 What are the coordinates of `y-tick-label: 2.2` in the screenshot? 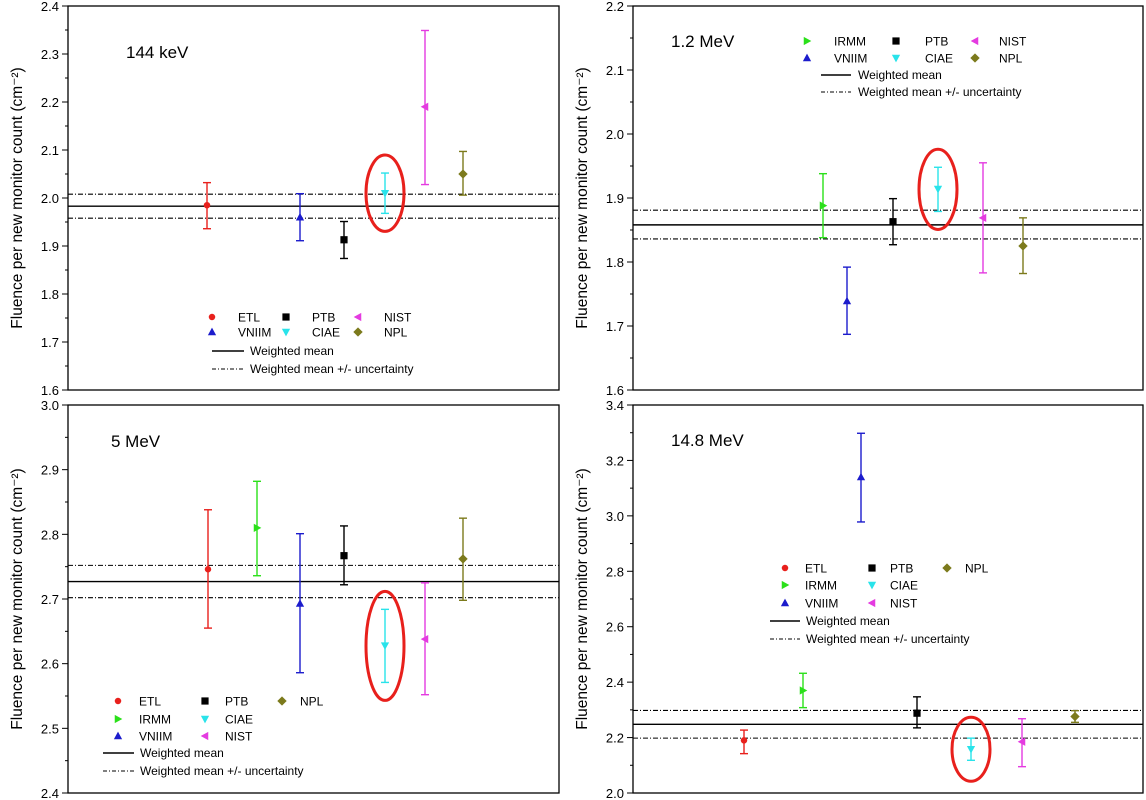 It's located at (615, 7).